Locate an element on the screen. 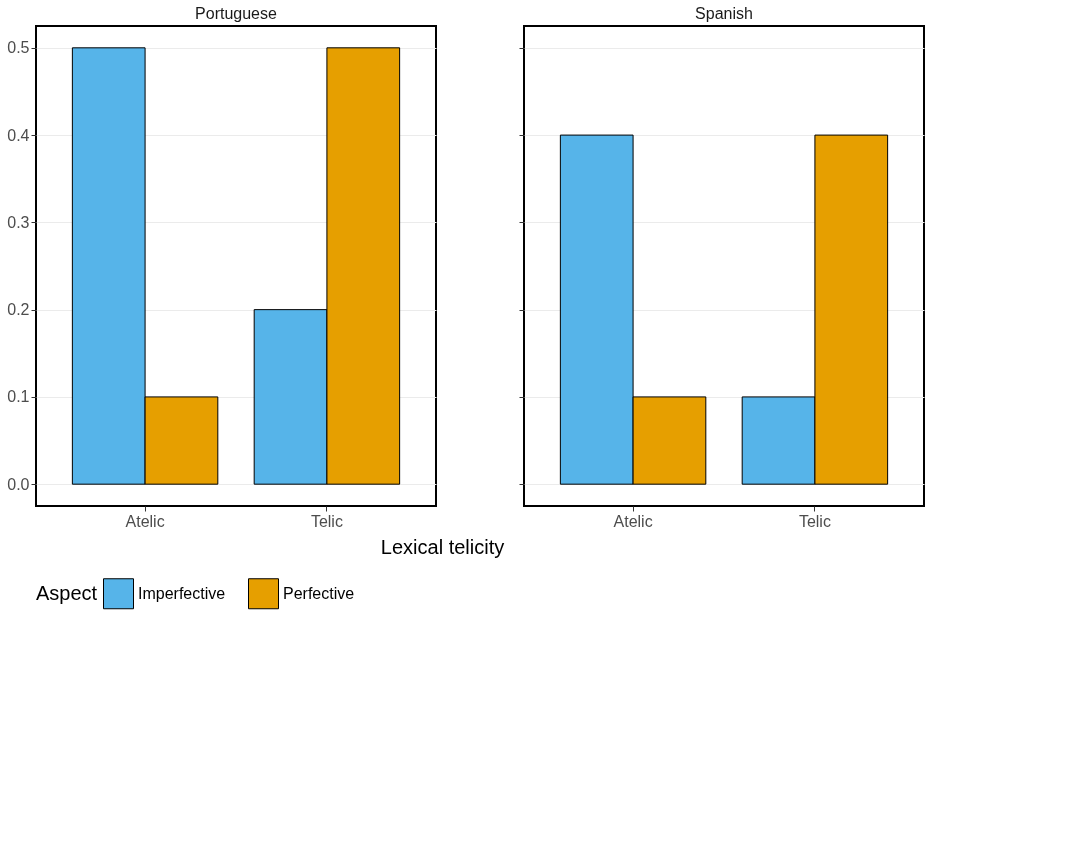 This screenshot has height=865, width=1070. legend-label: Perfective is located at coordinates (319, 593).